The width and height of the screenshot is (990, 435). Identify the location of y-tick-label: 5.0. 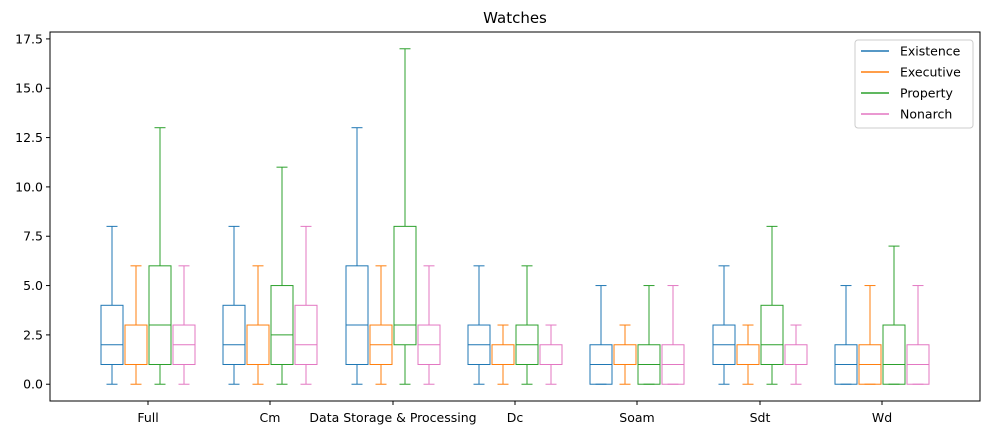
(33, 285).